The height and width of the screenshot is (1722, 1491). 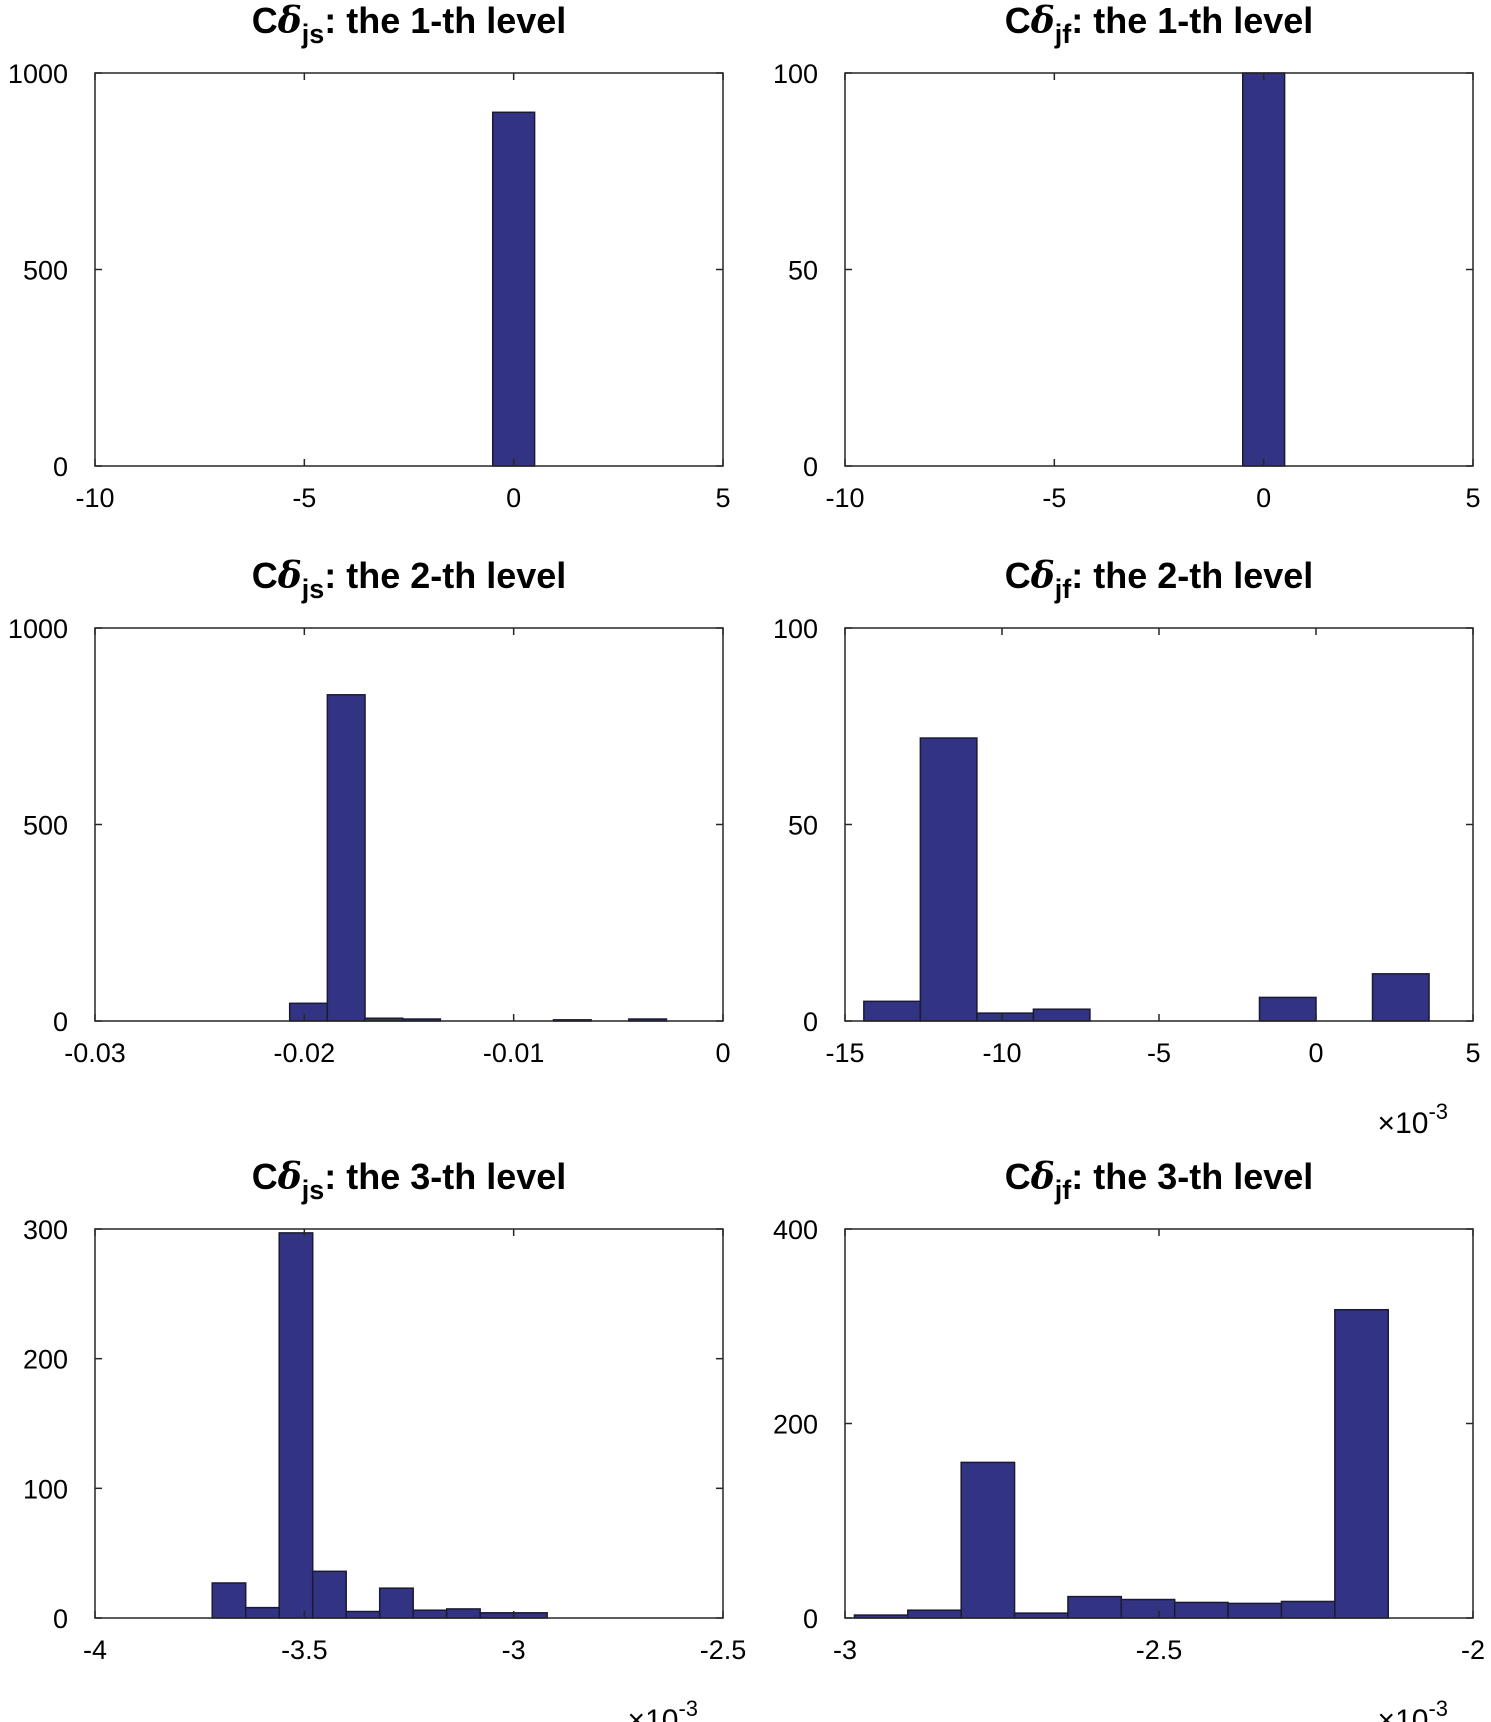 I want to click on chart-title: Cδjs: the 2-th level, so click(x=409, y=579).